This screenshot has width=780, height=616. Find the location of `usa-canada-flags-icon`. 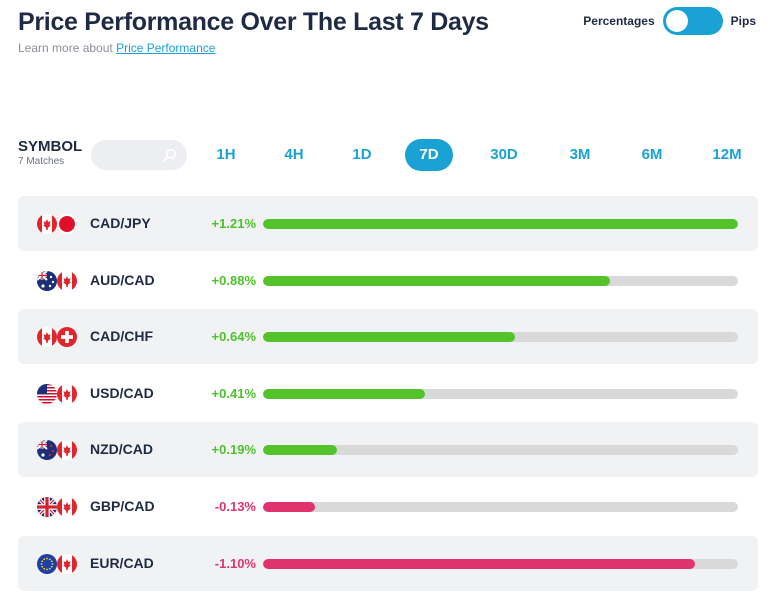

usa-canada-flags-icon is located at coordinates (57, 393).